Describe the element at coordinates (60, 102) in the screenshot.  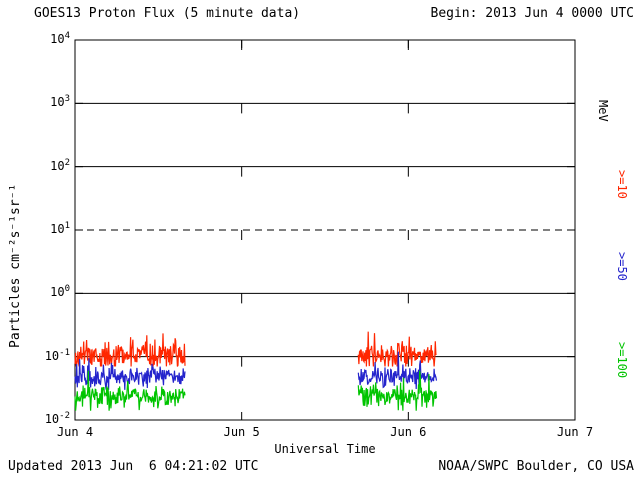
I see `y-tick-label: 10³` at that location.